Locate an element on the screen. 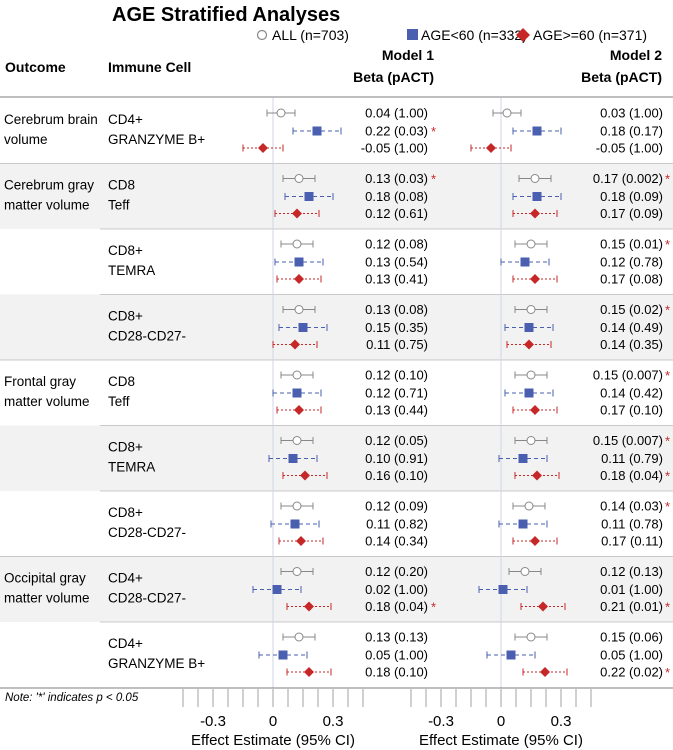 The height and width of the screenshot is (750, 673). estimate-text: 0.12 (0.08) is located at coordinates (396, 244).